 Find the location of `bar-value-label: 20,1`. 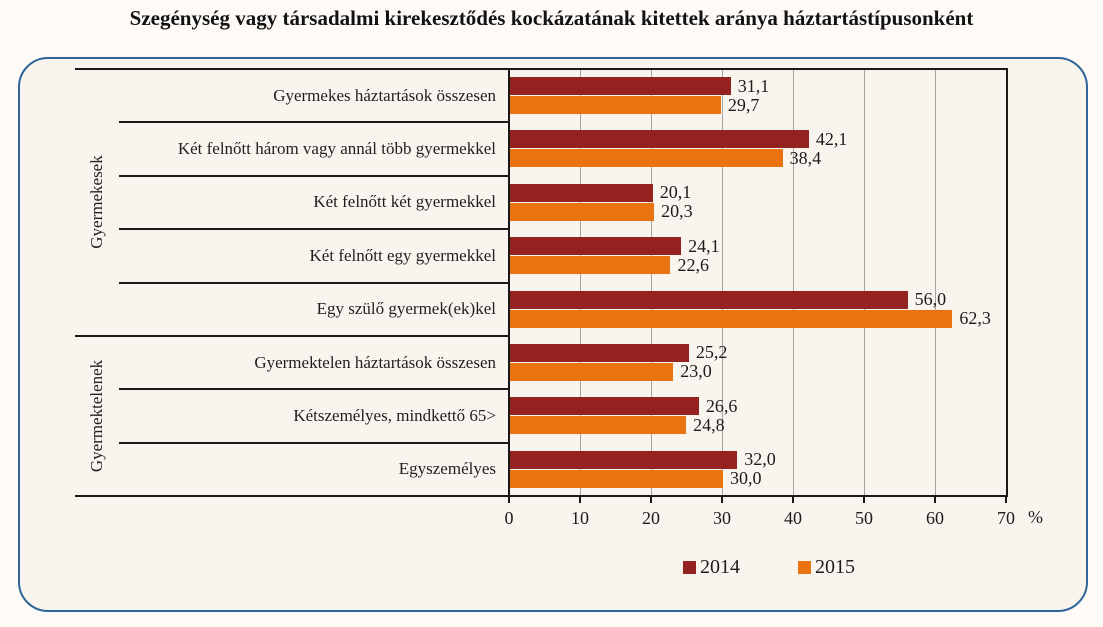

bar-value-label: 20,1 is located at coordinates (675, 192).